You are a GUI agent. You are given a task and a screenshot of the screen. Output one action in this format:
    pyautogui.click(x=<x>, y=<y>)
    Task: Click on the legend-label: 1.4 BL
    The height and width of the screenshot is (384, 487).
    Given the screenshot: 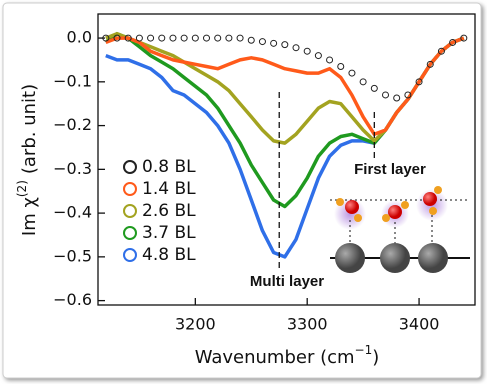 What is the action you would take?
    pyautogui.click(x=169, y=189)
    